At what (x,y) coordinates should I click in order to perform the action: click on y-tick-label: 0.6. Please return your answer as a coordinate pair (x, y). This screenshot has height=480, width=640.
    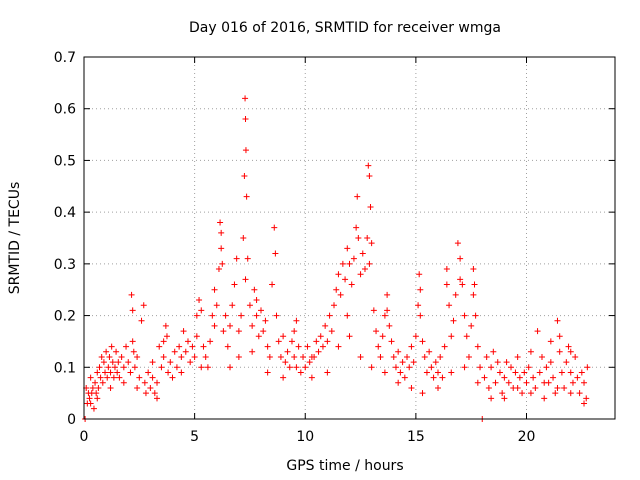
    Looking at the image, I should click on (65, 110).